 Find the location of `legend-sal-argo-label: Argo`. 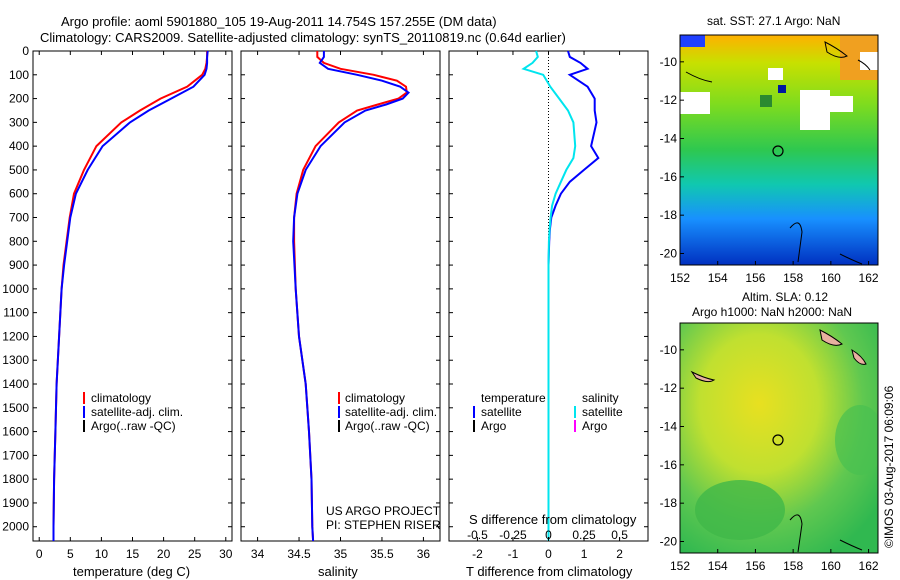

legend-sal-argo-label: Argo is located at coordinates (595, 426).